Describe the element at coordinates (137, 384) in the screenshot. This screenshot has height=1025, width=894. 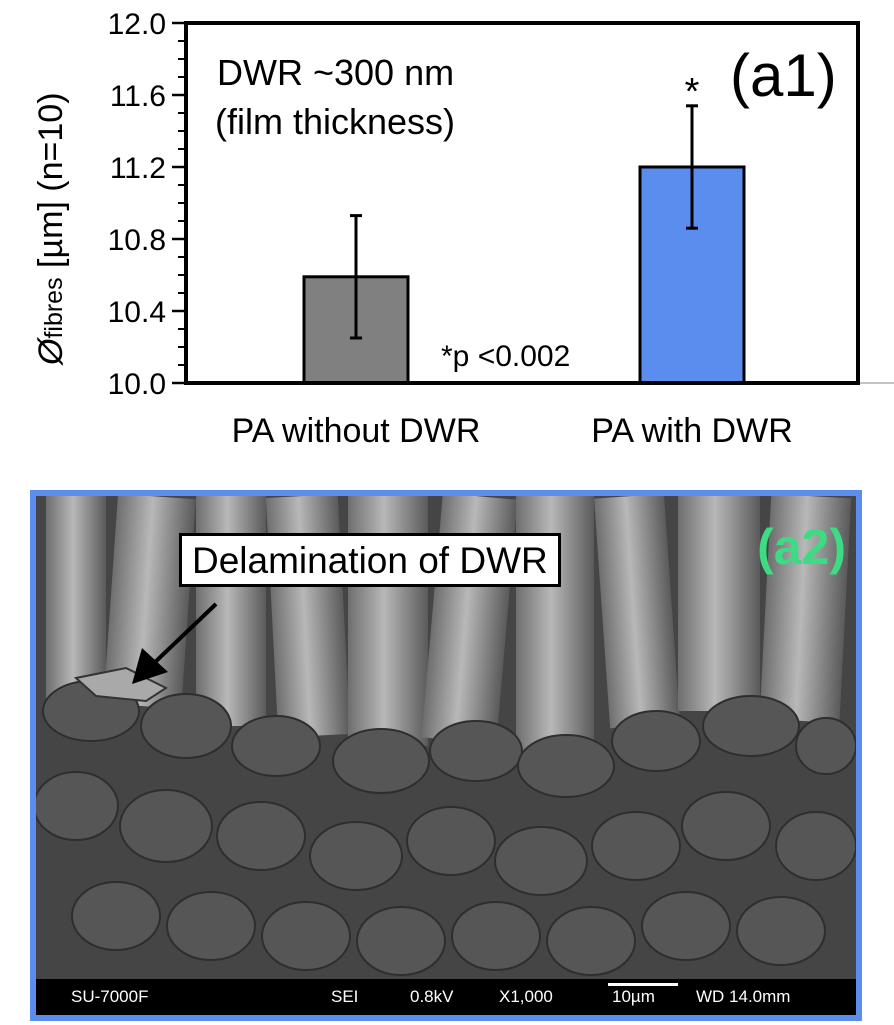
I see `y-tick-label: 10.0` at that location.